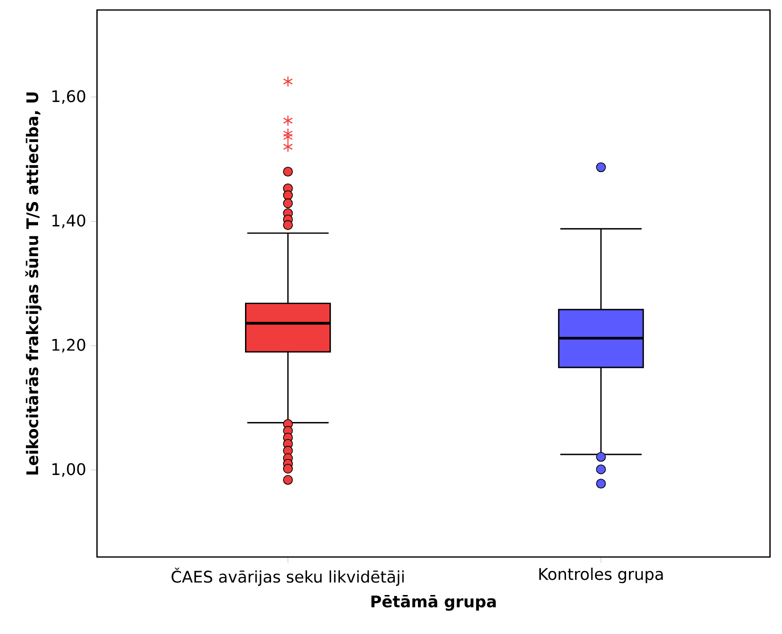 Image resolution: width=782 pixels, height=634 pixels. Describe the element at coordinates (433, 603) in the screenshot. I see `x-axis-title: Pētāmā grupa` at that location.